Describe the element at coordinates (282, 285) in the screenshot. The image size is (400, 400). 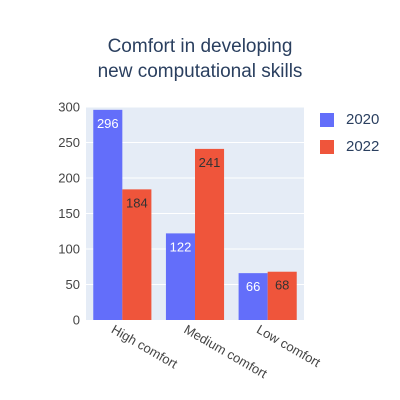
I see `data-label-2022-2: 68` at that location.